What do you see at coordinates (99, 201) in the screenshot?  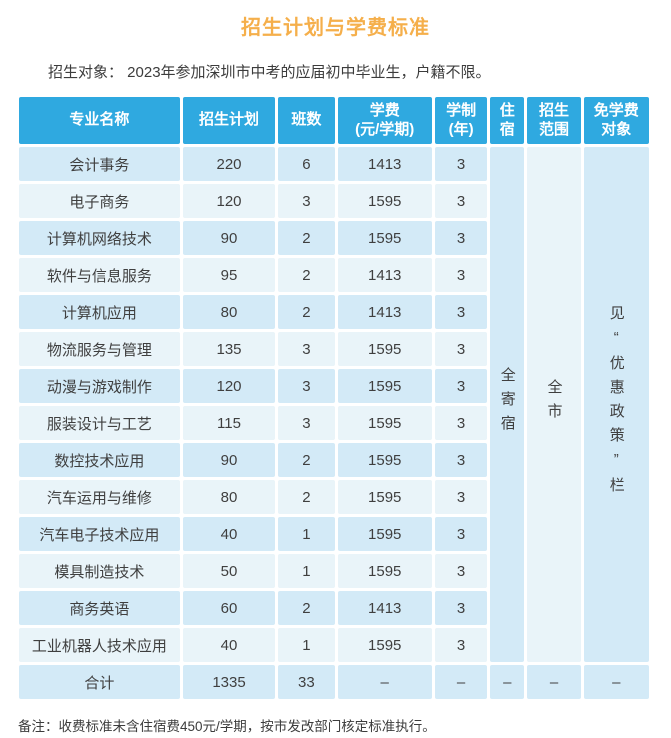 I see `cell-major-name: 电子商务` at bounding box center [99, 201].